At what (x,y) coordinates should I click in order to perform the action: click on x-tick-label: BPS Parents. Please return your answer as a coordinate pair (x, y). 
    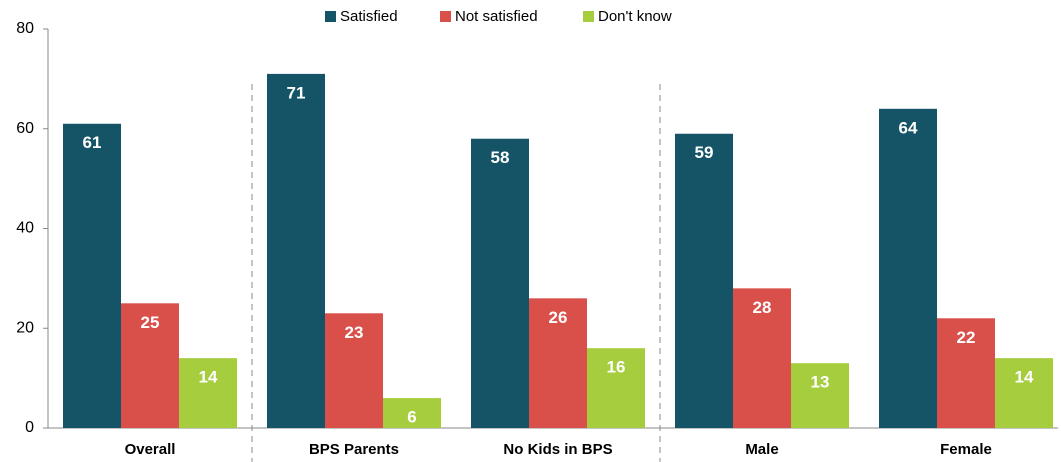
    Looking at the image, I should click on (354, 449).